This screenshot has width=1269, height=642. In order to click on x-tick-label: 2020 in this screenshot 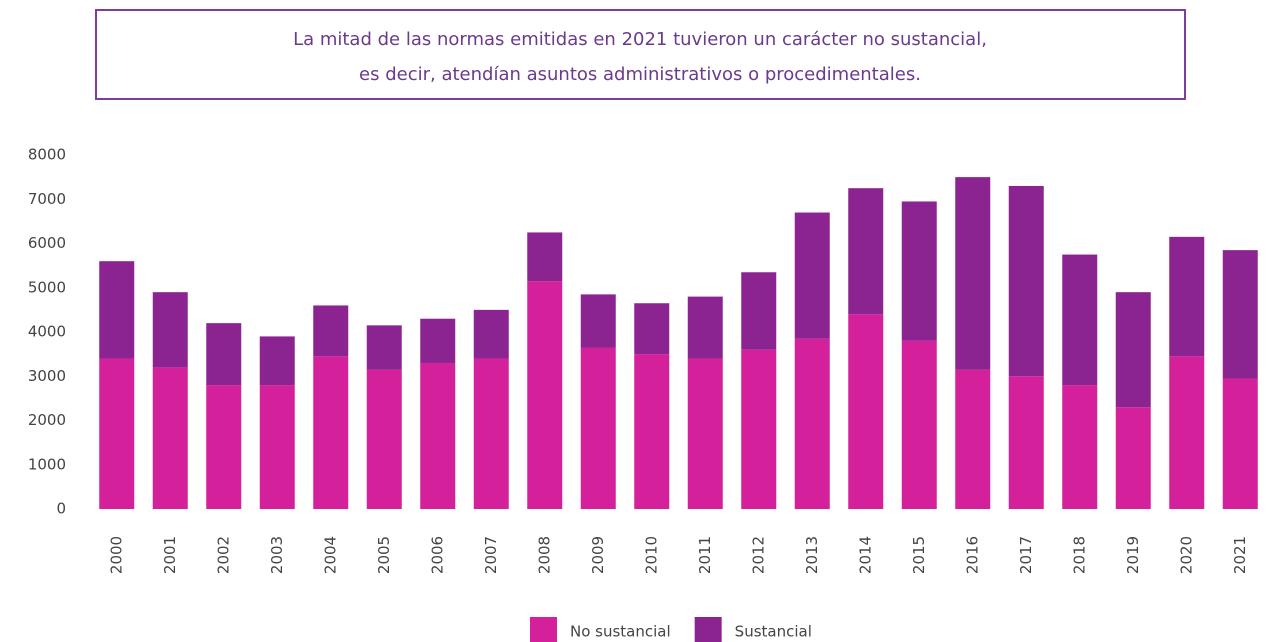, I will do `click(1186, 555)`.